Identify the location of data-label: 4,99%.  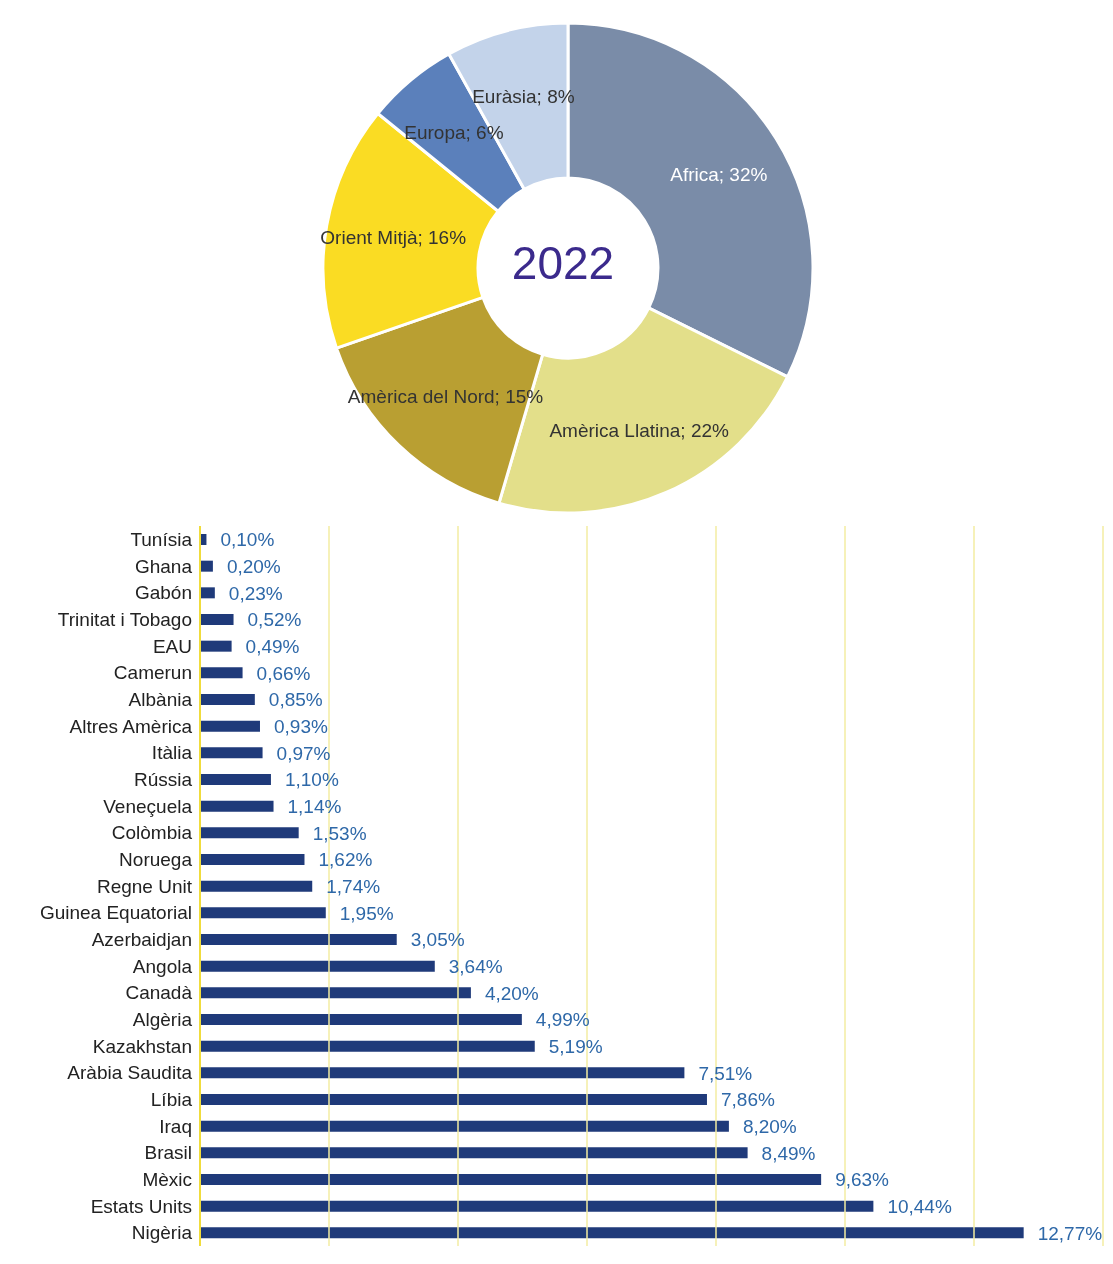
(562, 1020).